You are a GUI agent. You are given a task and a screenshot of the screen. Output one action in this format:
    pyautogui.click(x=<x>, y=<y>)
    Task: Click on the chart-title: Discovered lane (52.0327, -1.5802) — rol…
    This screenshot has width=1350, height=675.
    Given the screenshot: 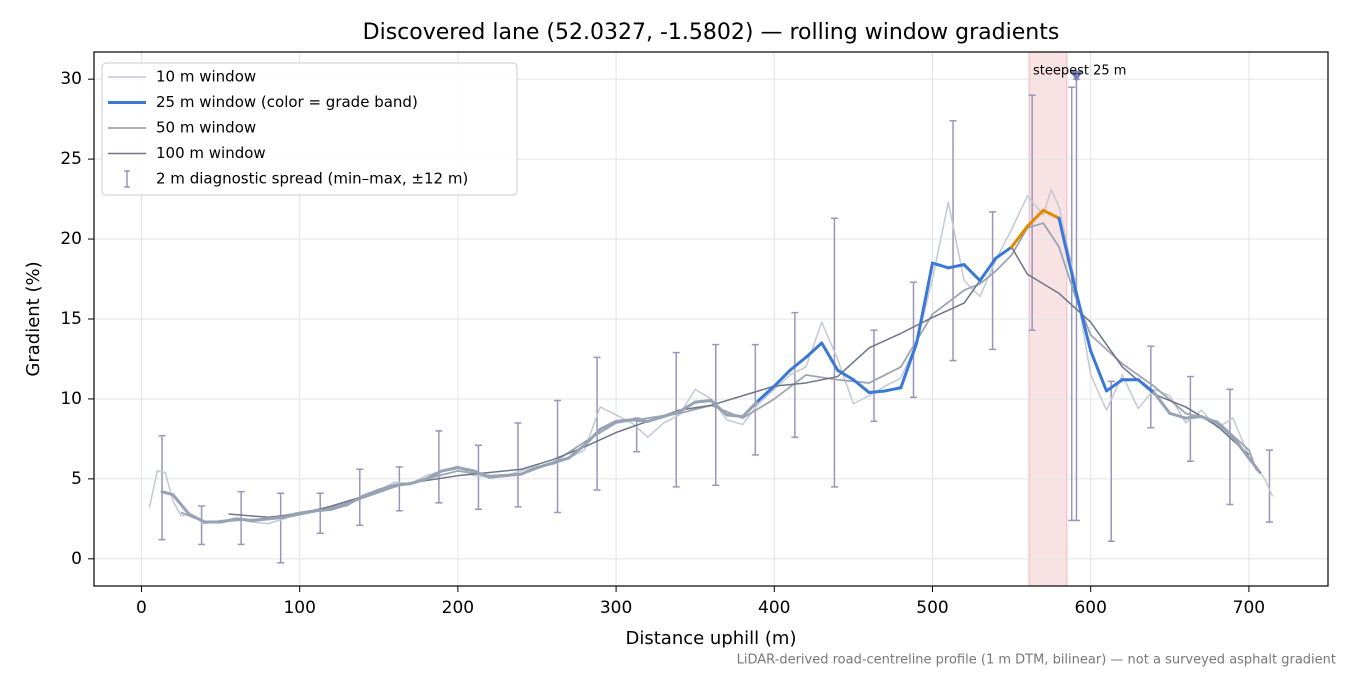 What is the action you would take?
    pyautogui.click(x=711, y=32)
    